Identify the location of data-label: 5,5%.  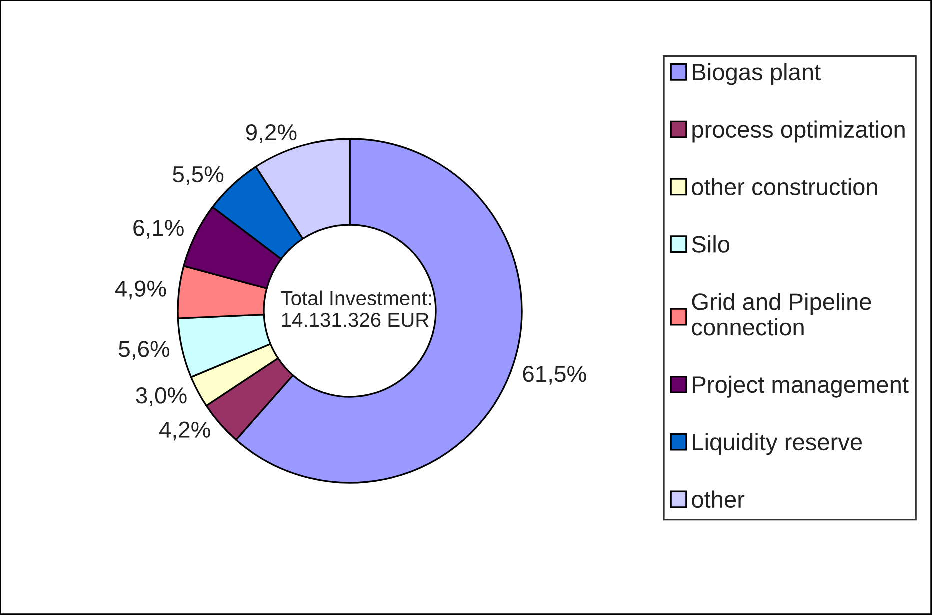
(198, 176).